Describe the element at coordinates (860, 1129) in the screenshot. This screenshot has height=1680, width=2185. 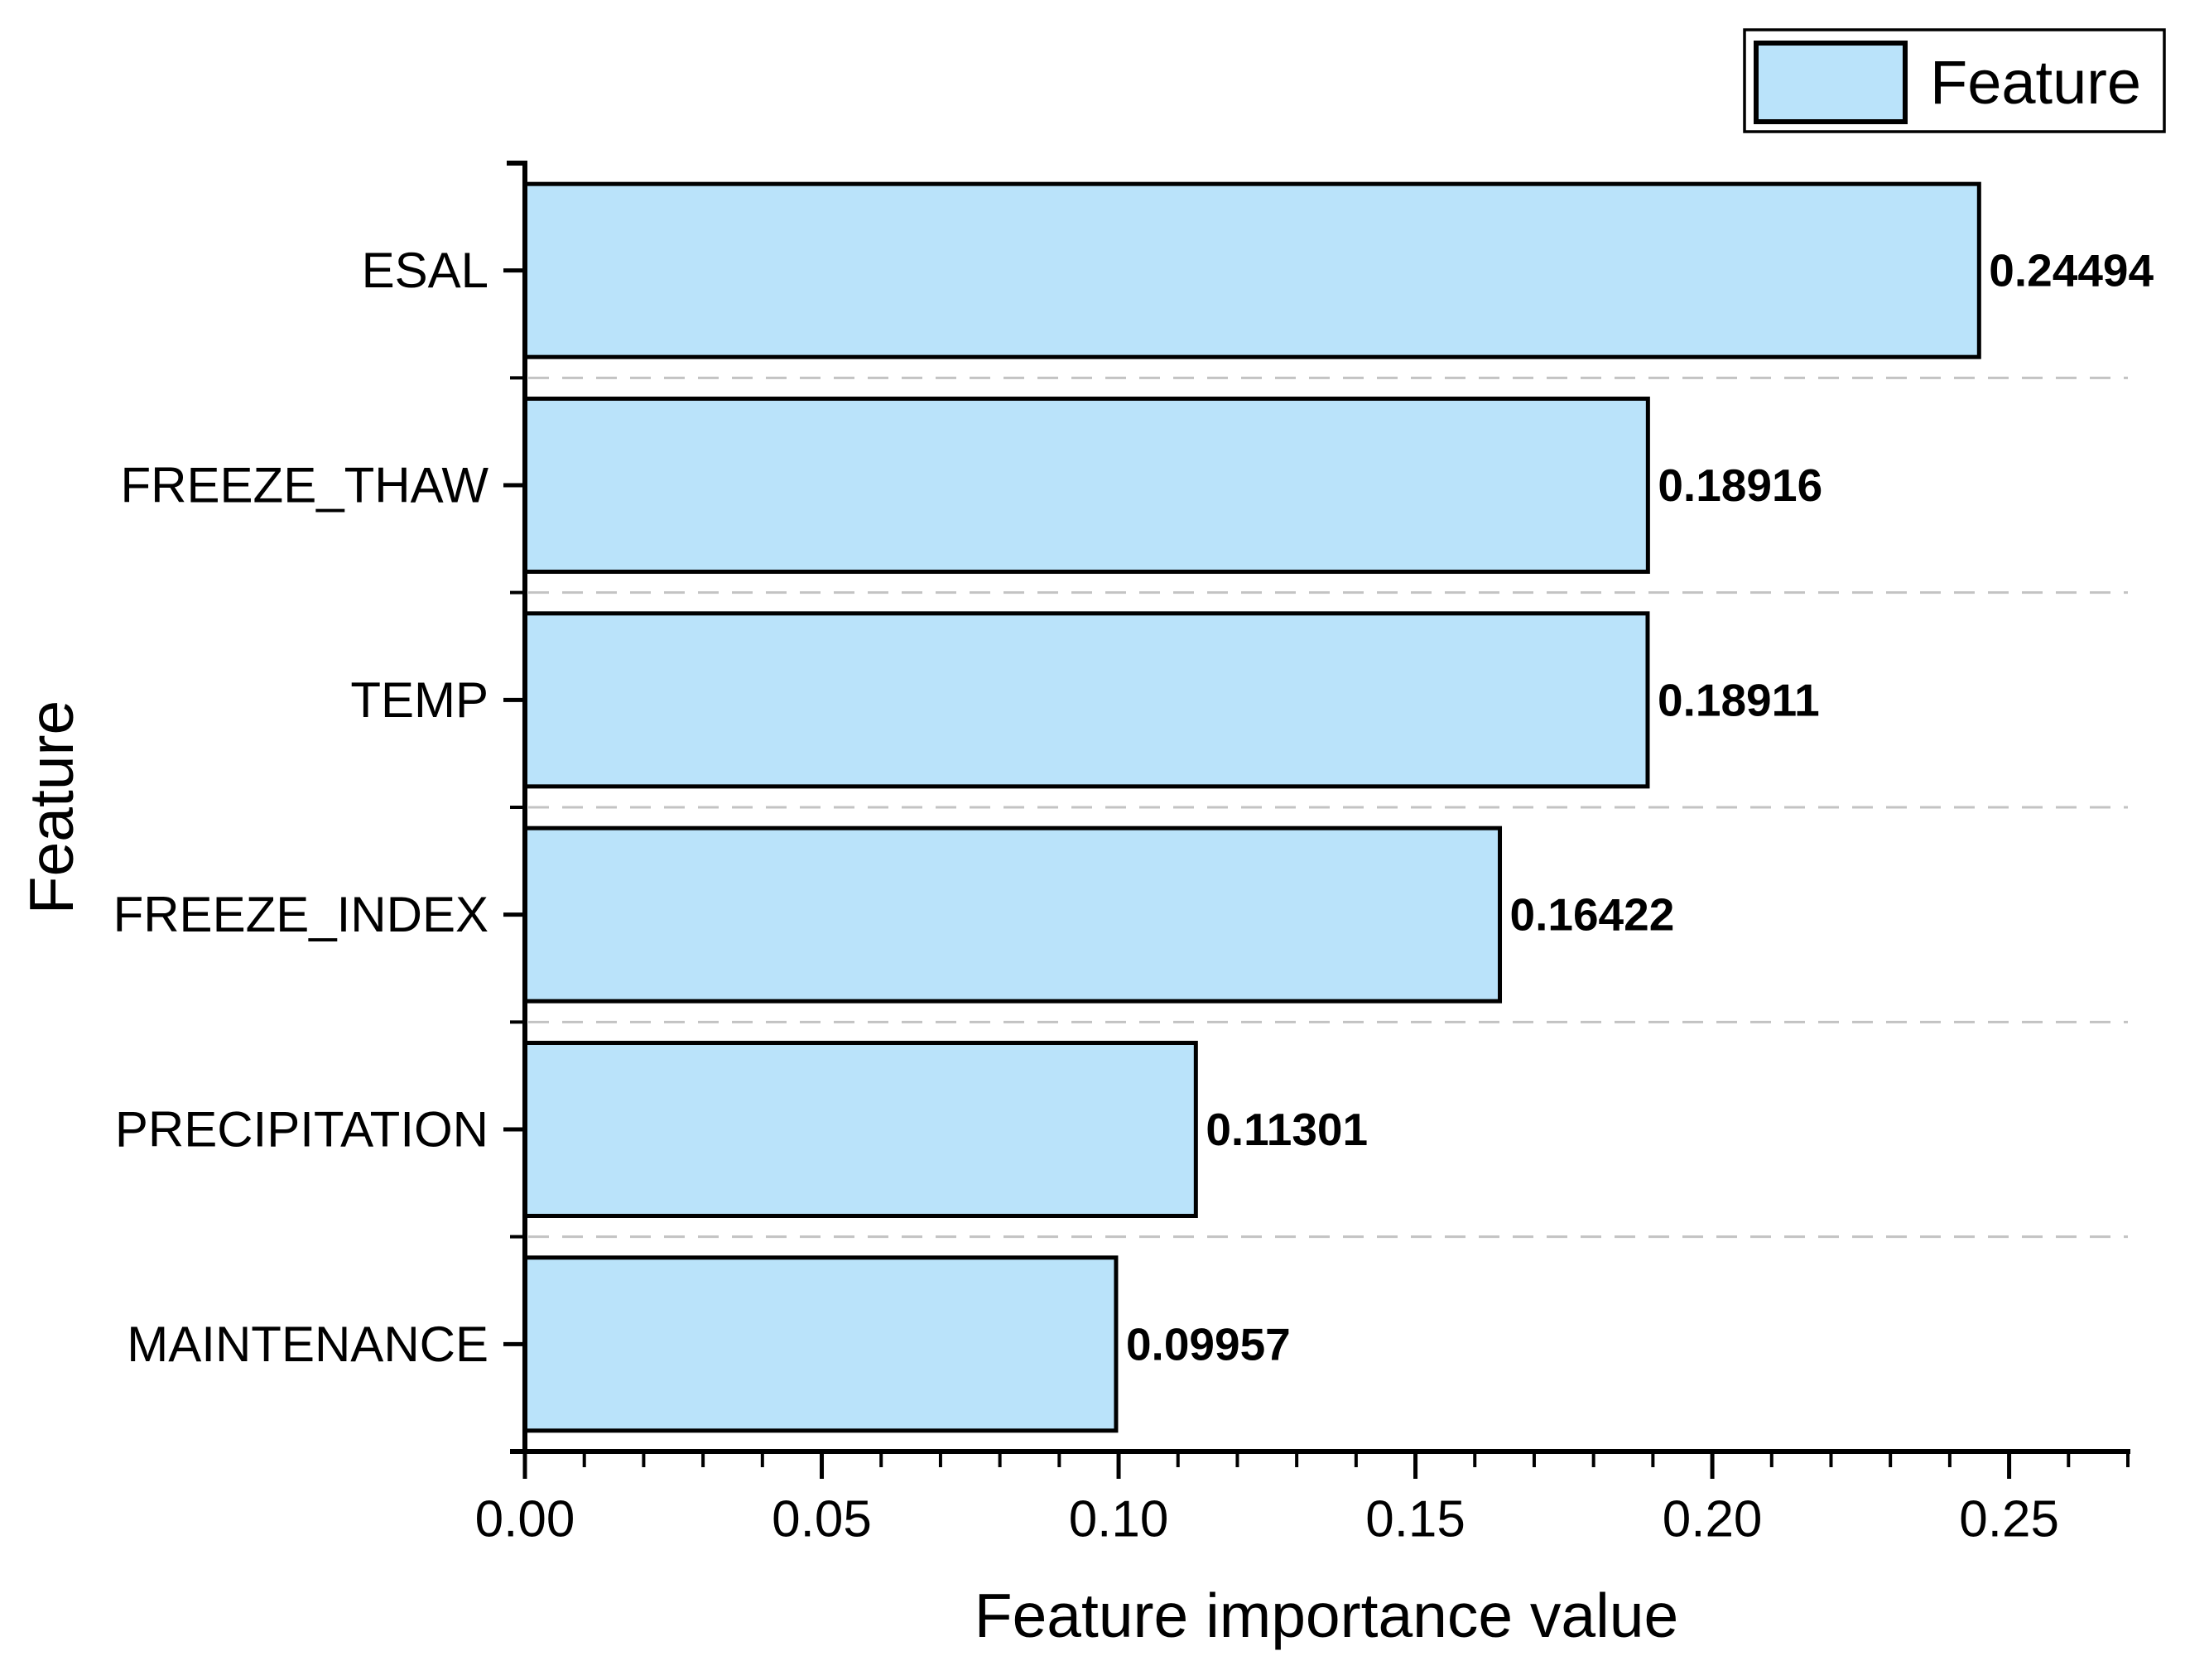
I see `bar-precipitation` at that location.